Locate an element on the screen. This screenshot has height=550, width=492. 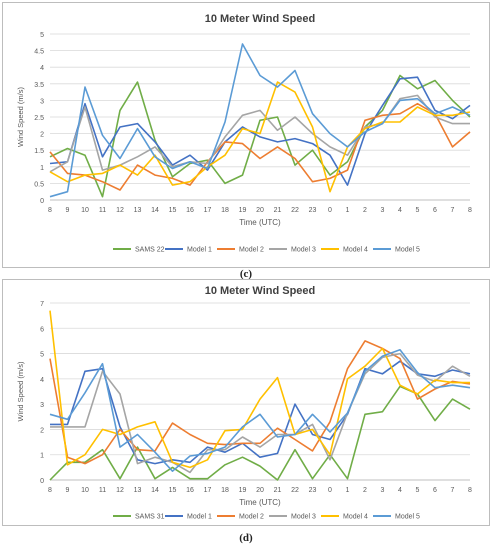
x-tick-label: 0 is located at coordinates (330, 210).